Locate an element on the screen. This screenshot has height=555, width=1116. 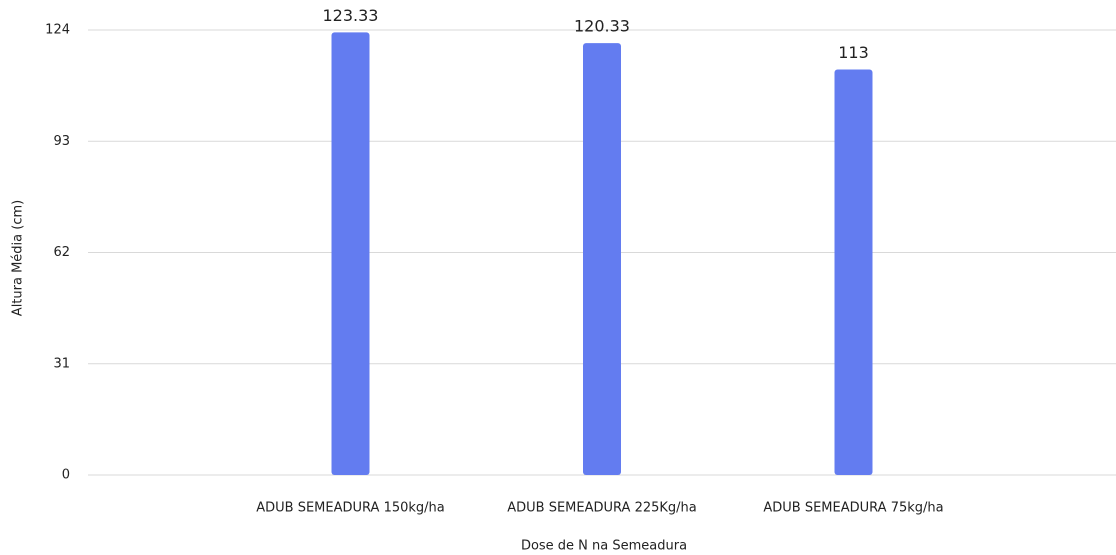
x-tick-label: ADUB SEMEADURA 225Kg/ha is located at coordinates (602, 508).